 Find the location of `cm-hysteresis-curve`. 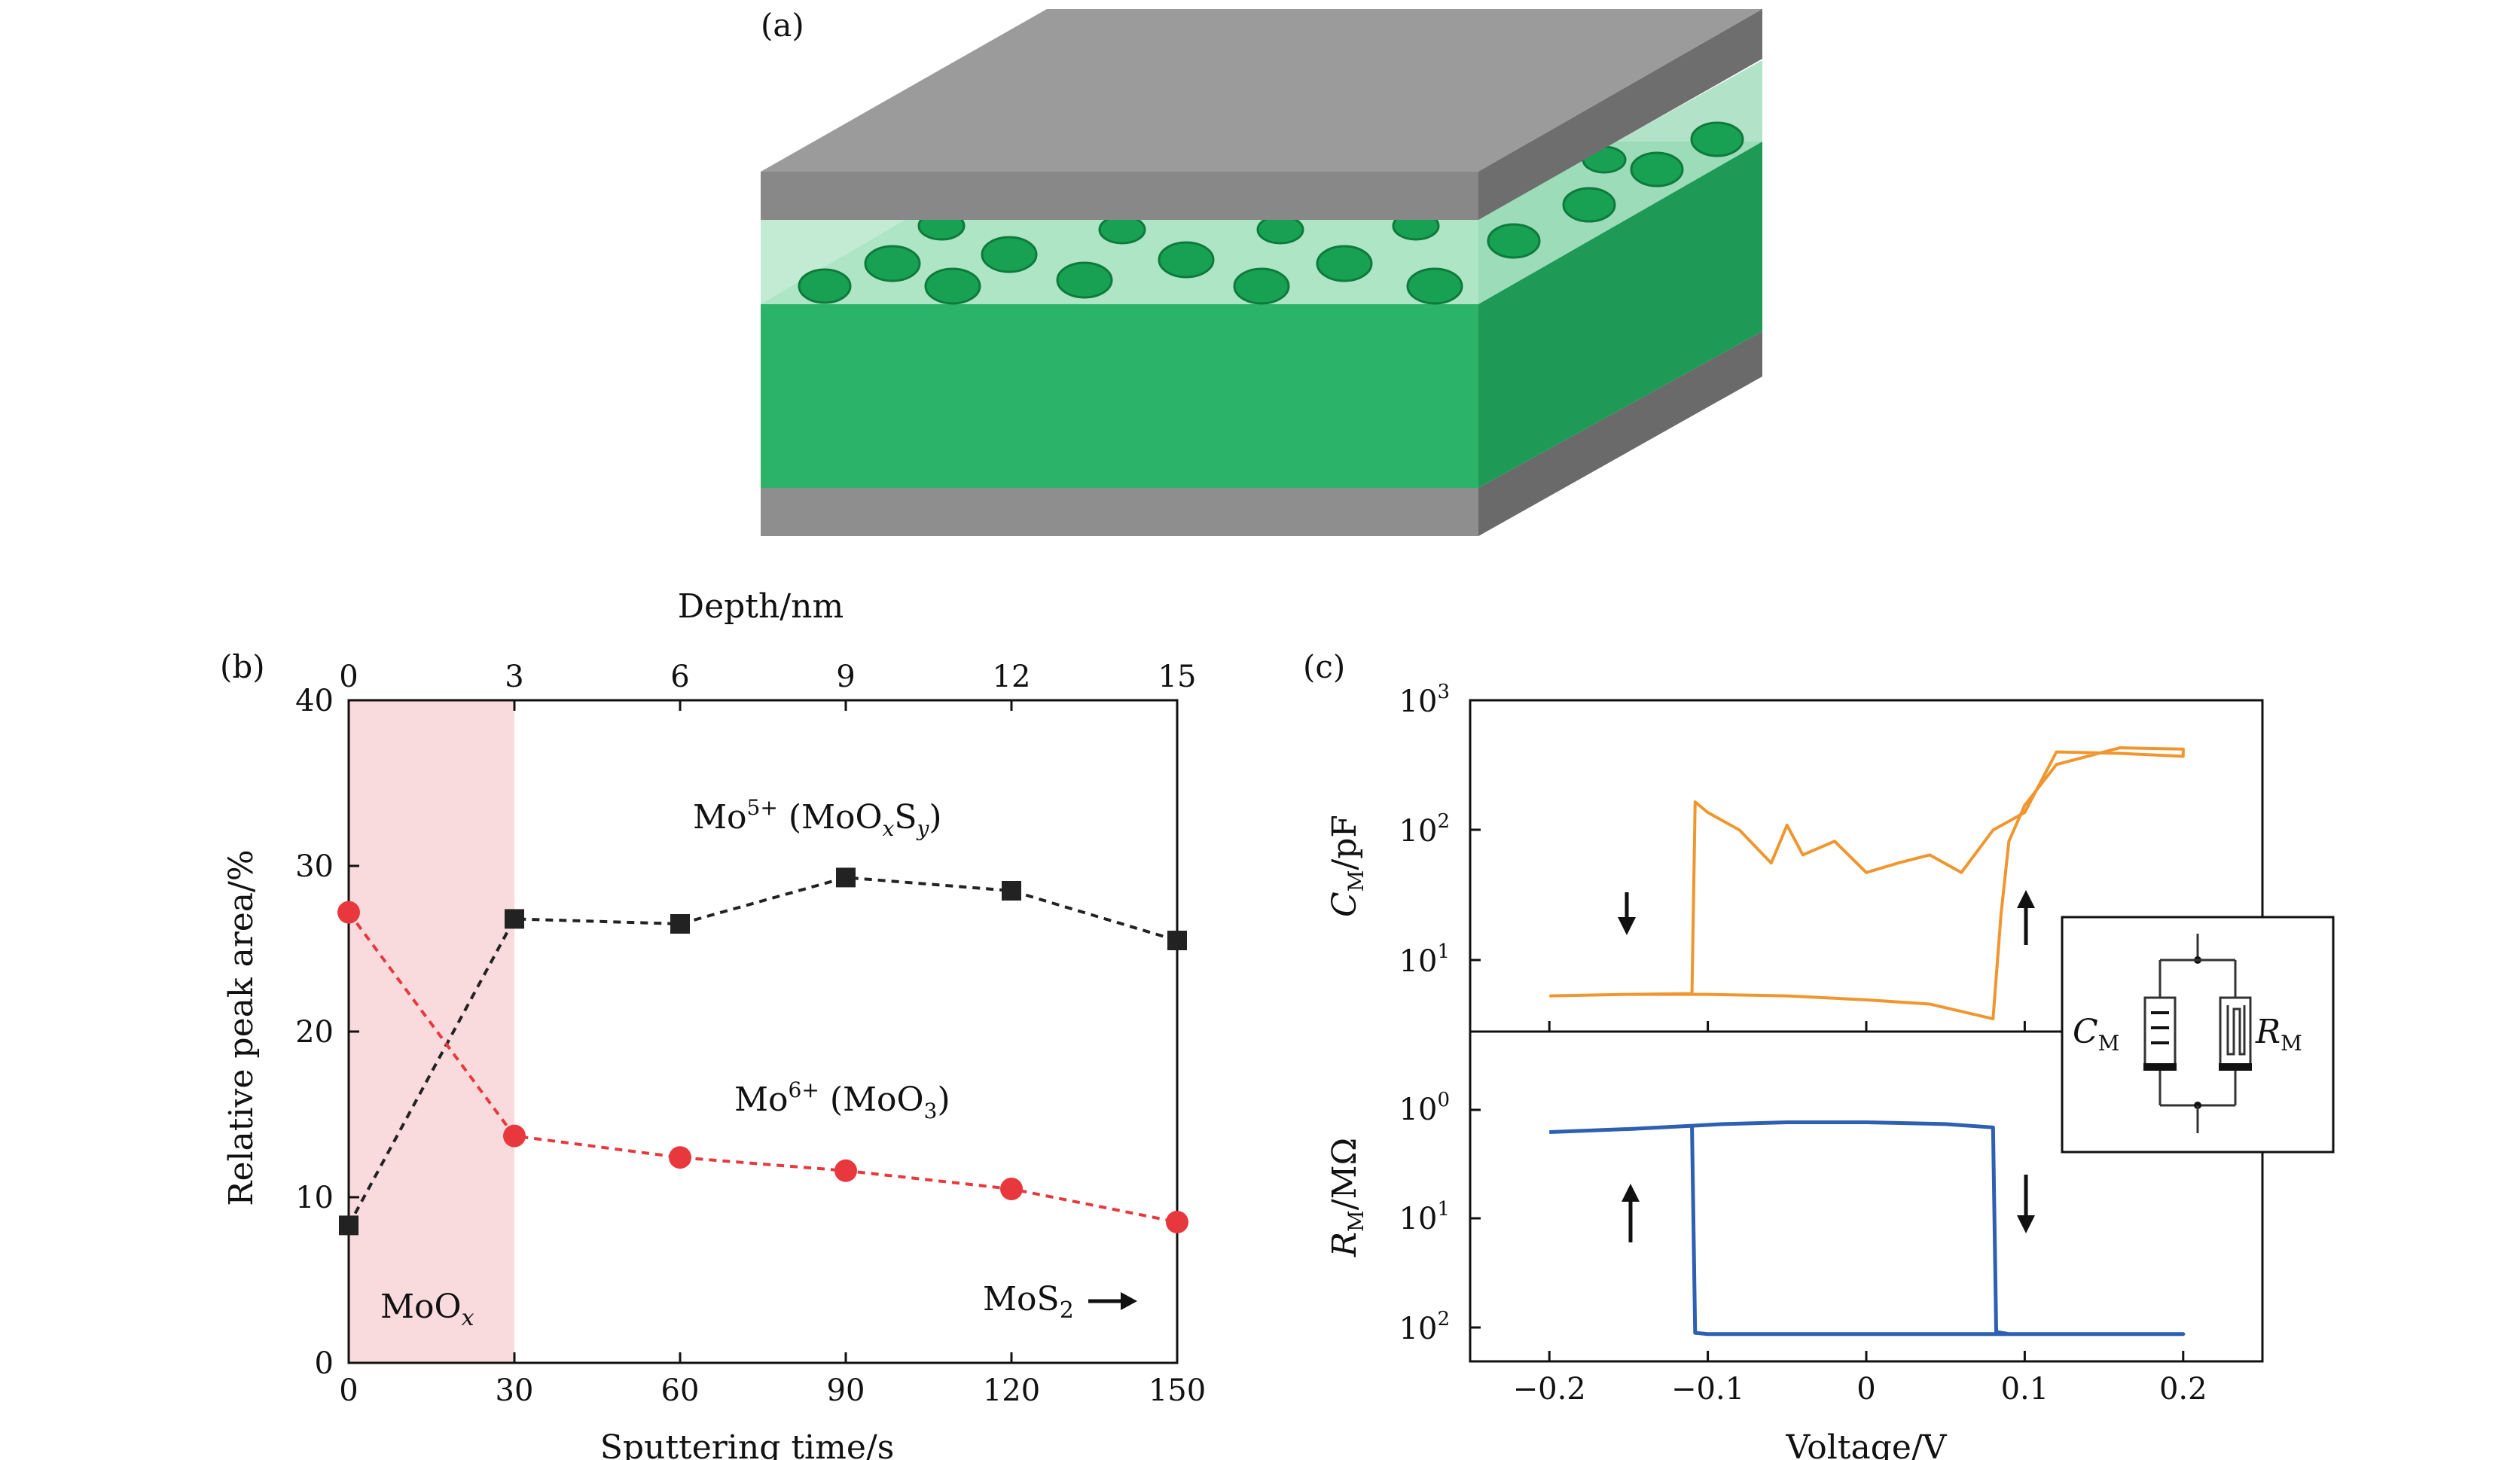

cm-hysteresis-curve is located at coordinates (1867, 883).